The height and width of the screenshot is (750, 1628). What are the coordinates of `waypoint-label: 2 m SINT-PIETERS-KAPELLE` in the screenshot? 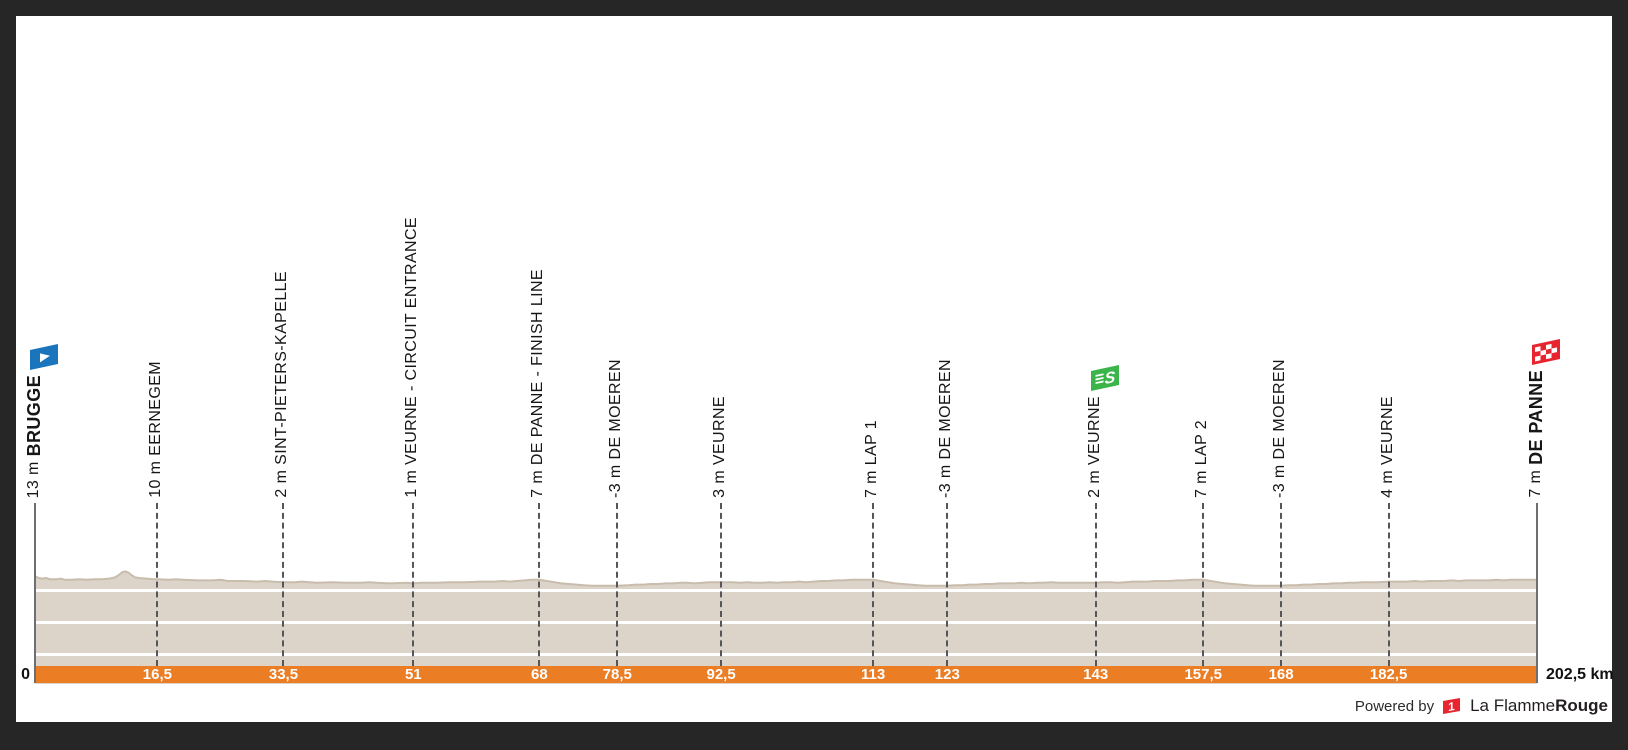 It's located at (282, 384).